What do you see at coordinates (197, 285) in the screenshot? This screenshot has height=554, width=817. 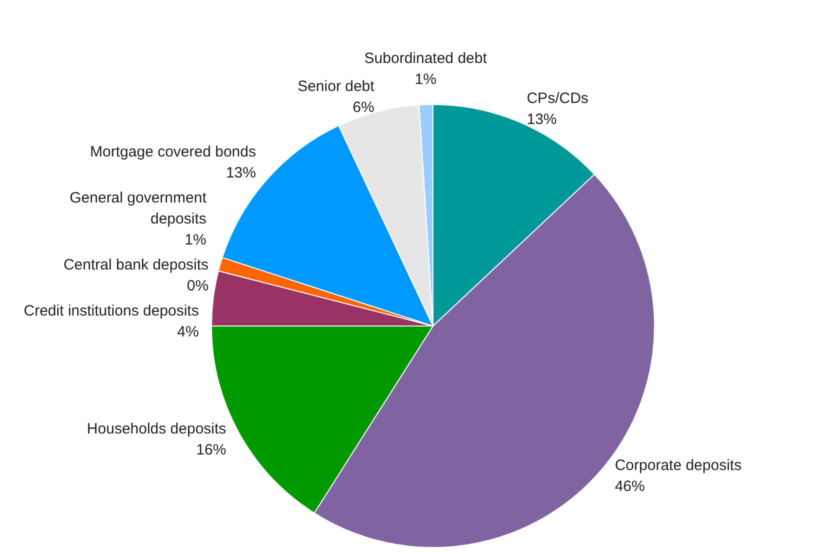 I see `text: 0%` at bounding box center [197, 285].